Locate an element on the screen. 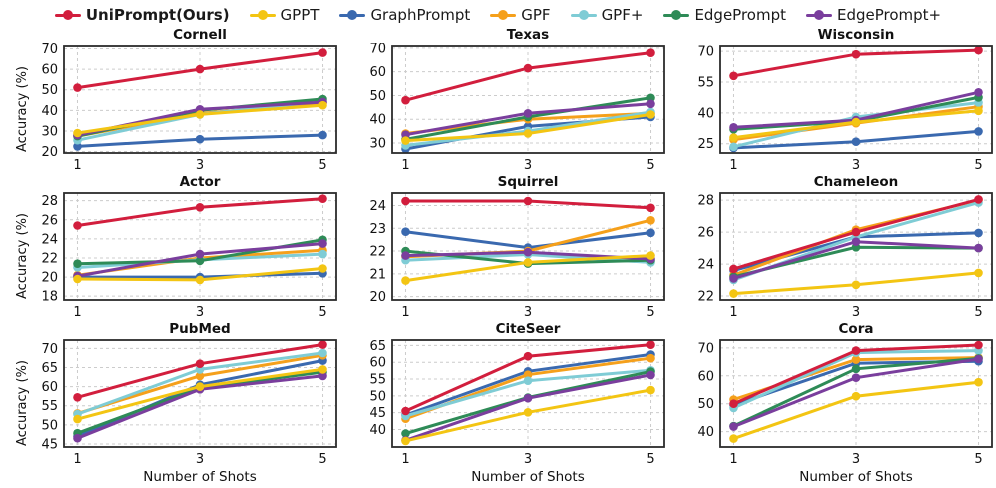 The height and width of the screenshot is (488, 996). plot-canvas: 30 40 50 60 70 1 3 5 is located at coordinates (517, 108).